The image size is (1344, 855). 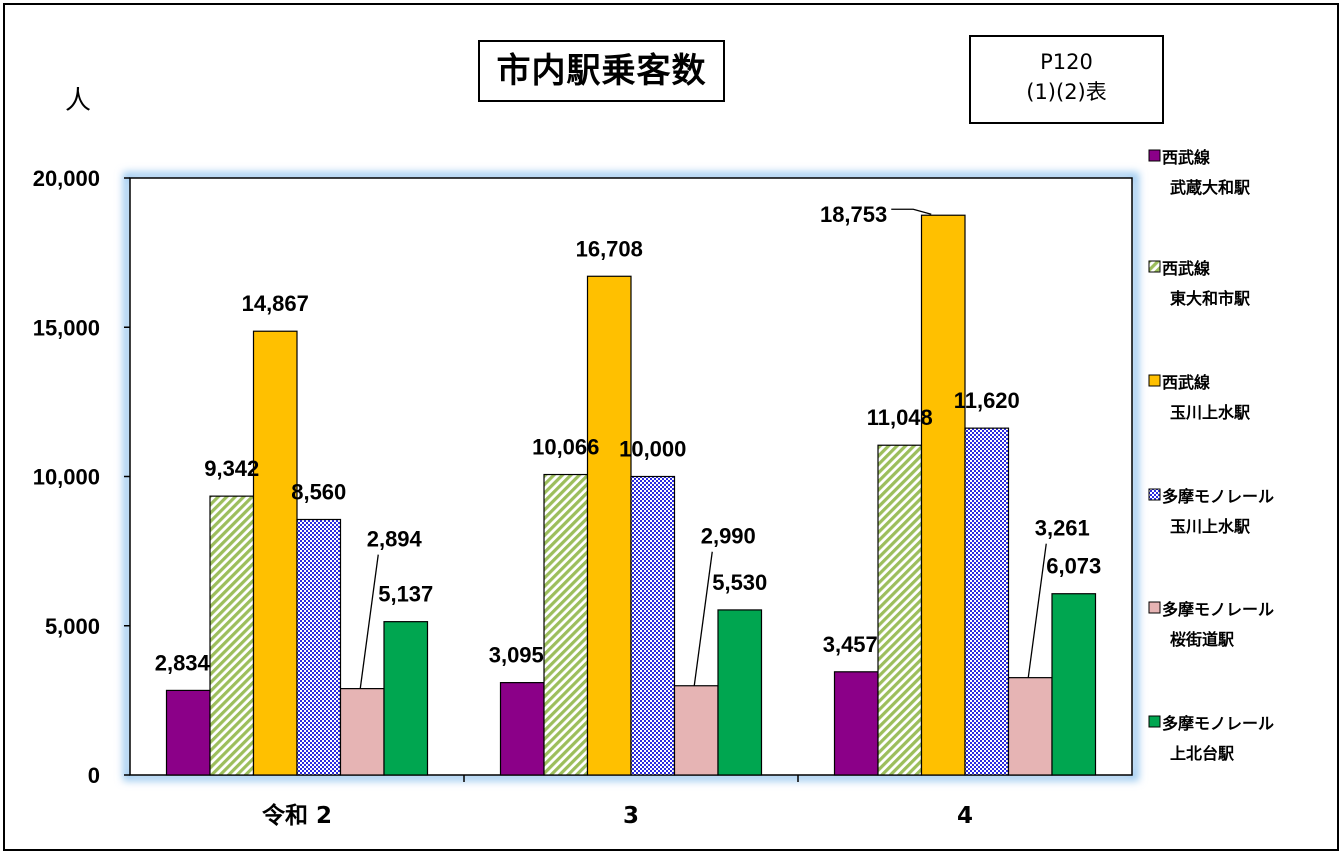 I want to click on reference-box: P120 (1)(2)表, so click(x=1066, y=79).